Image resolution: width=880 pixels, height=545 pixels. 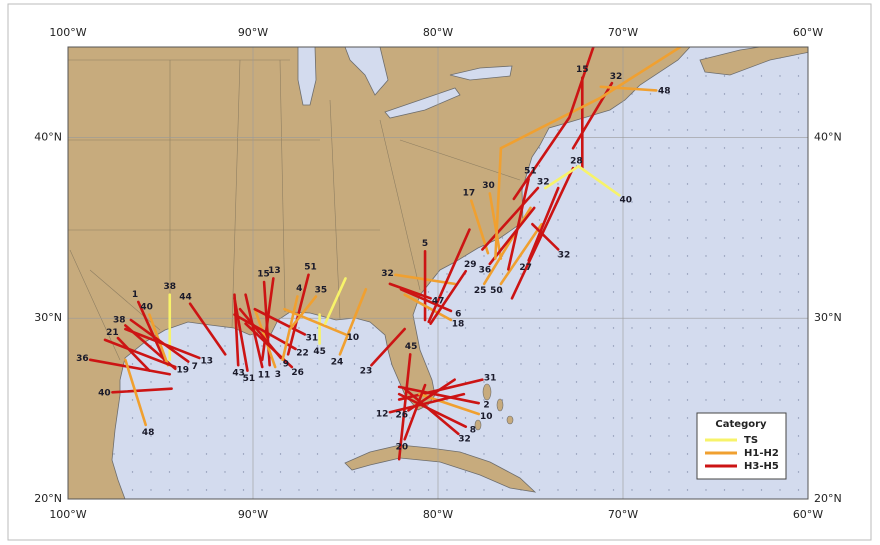 I want to click on legend-title: Category, so click(x=741, y=424).